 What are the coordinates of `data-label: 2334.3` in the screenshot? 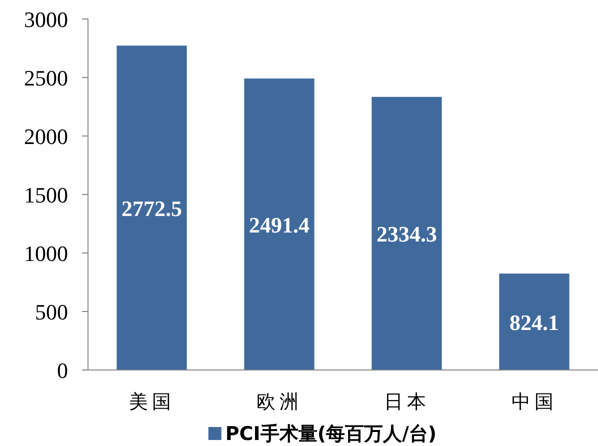 It's located at (406, 233).